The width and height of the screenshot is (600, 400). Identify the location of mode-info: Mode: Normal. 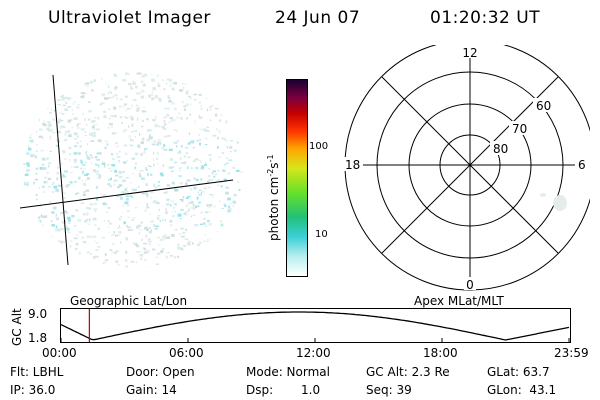
(288, 372).